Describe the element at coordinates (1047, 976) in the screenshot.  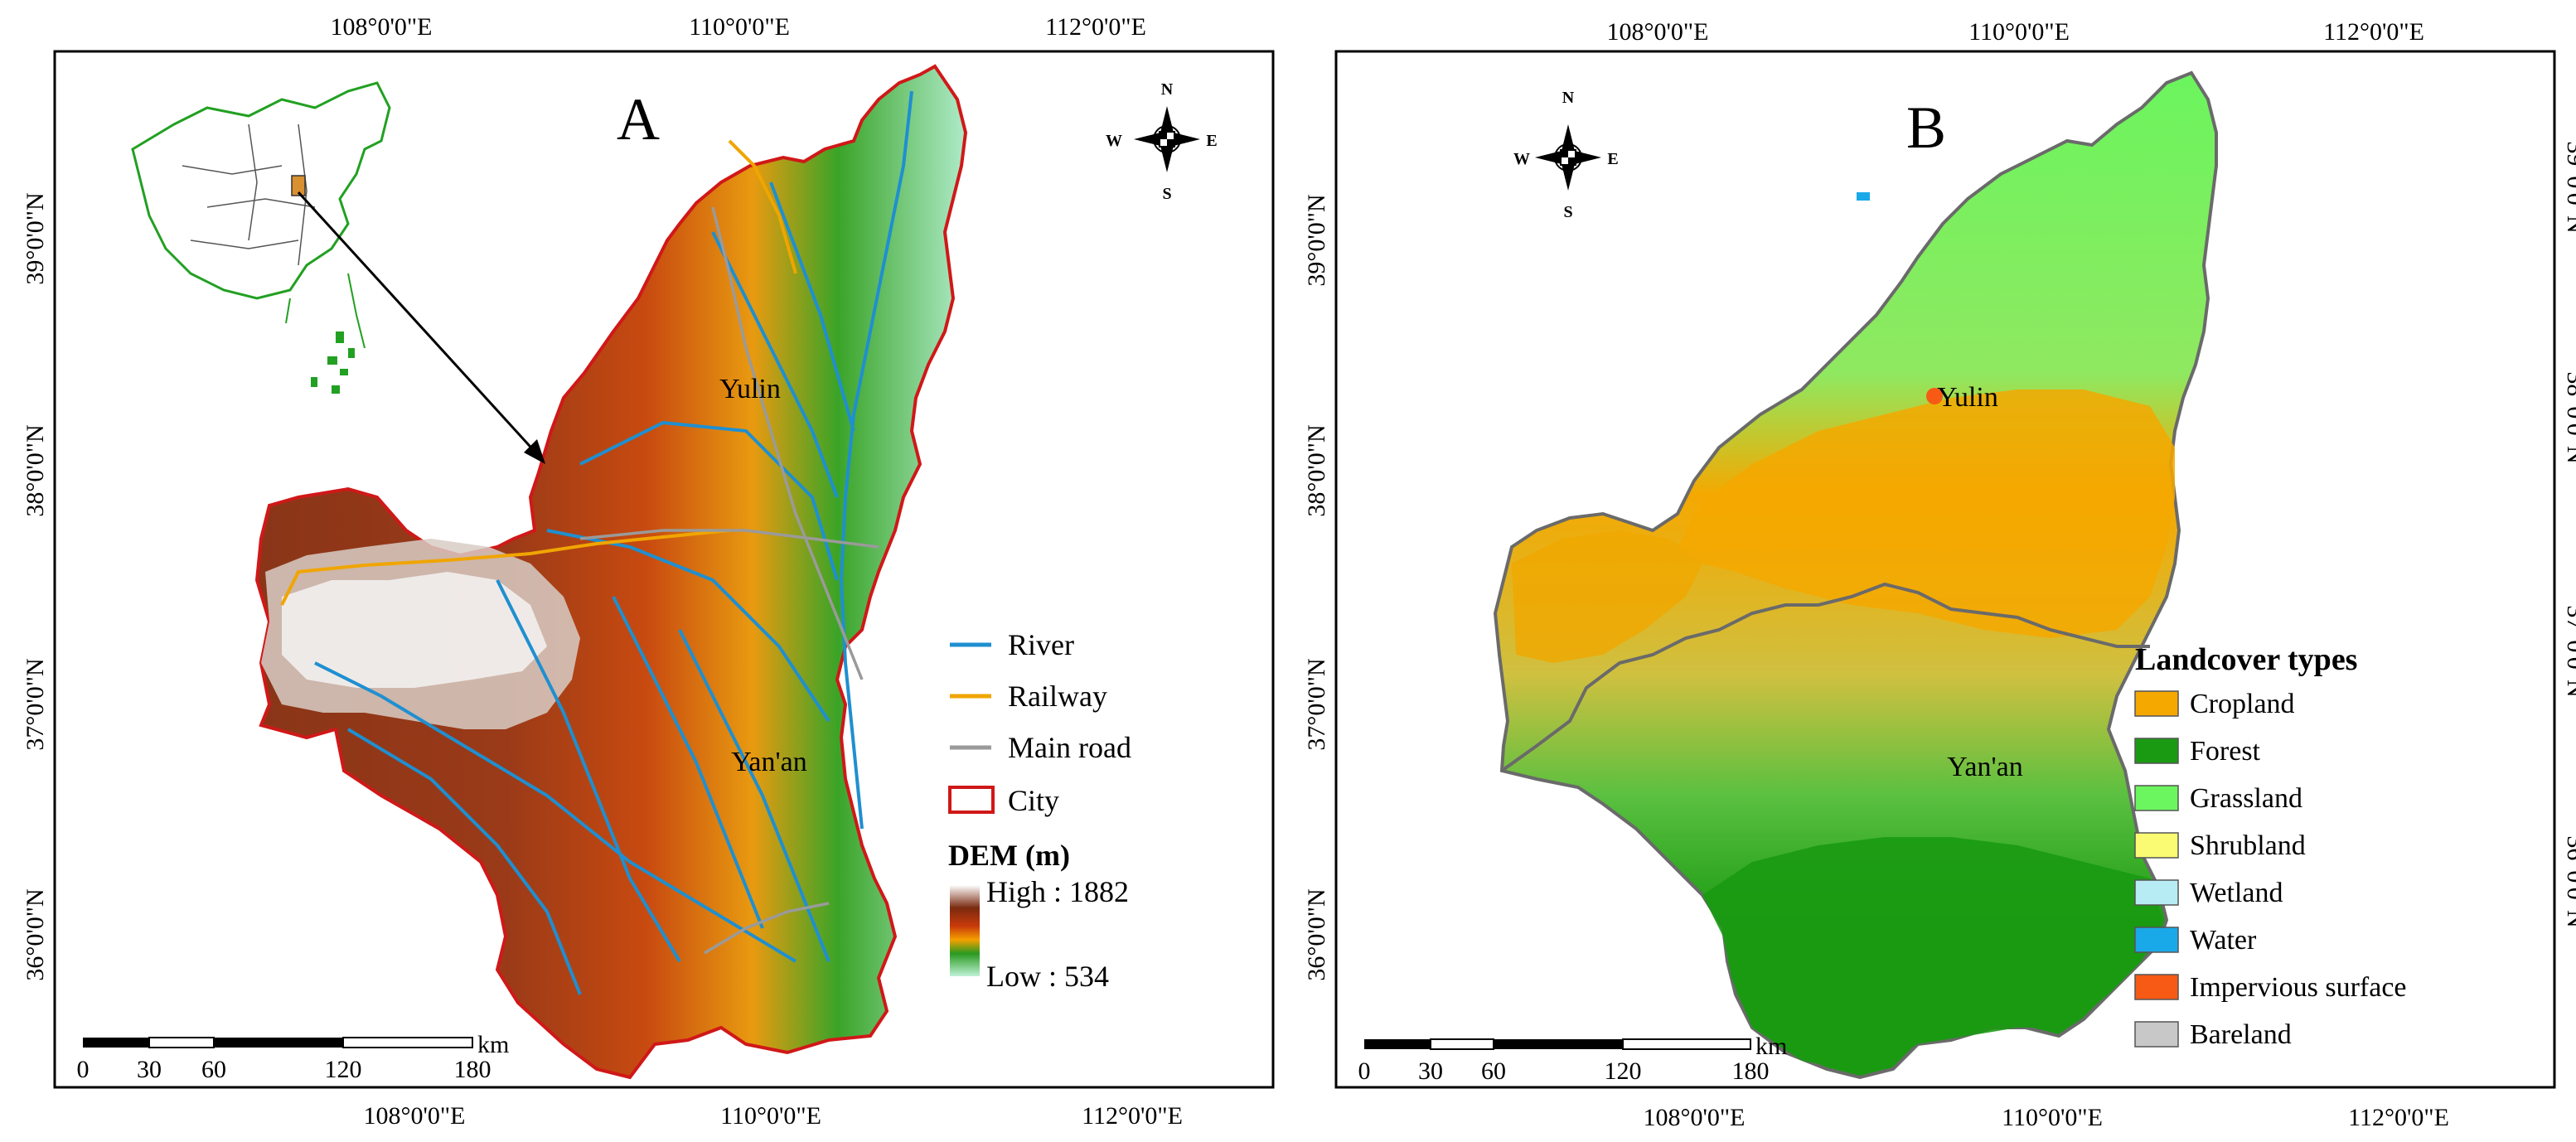
I see `legend-dem-low: Low : 534` at that location.